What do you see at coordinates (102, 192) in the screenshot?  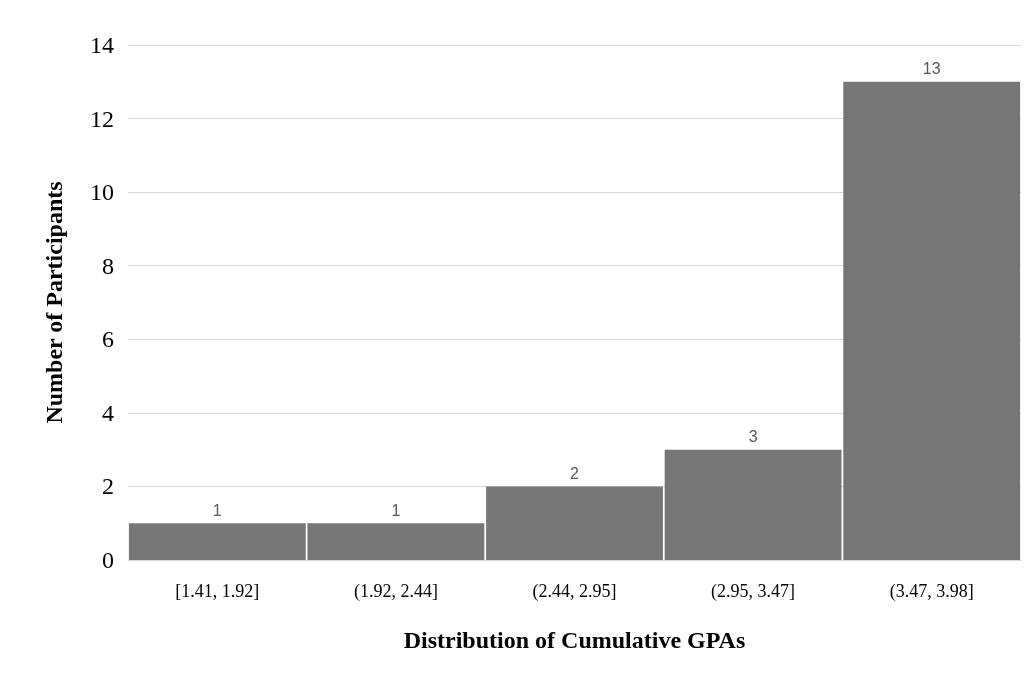 I see `y-tick-label: 10` at bounding box center [102, 192].